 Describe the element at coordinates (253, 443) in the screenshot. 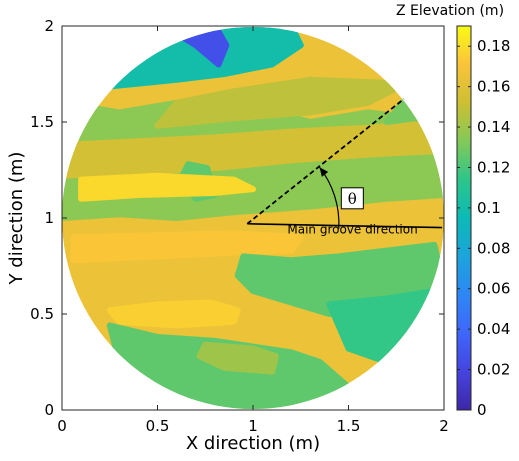

I see `x-axis-label: X direction (m)` at that location.